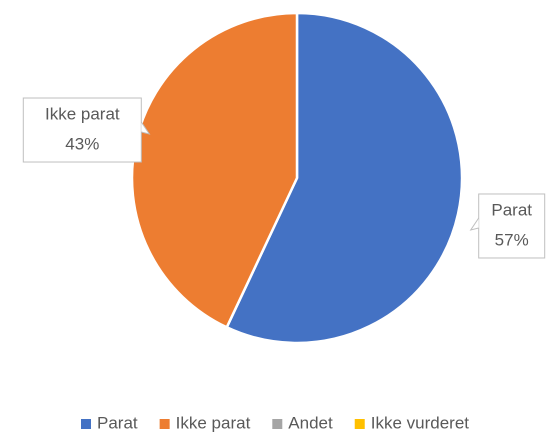 Image resolution: width=550 pixels, height=434 pixels. Describe the element at coordinates (82, 113) in the screenshot. I see `data-label-name: Ikke parat` at that location.